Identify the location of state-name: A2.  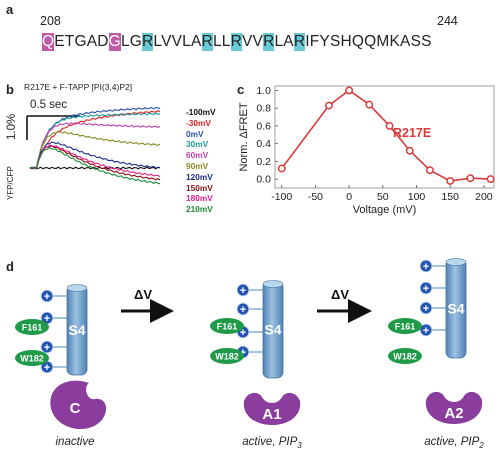
(453, 413).